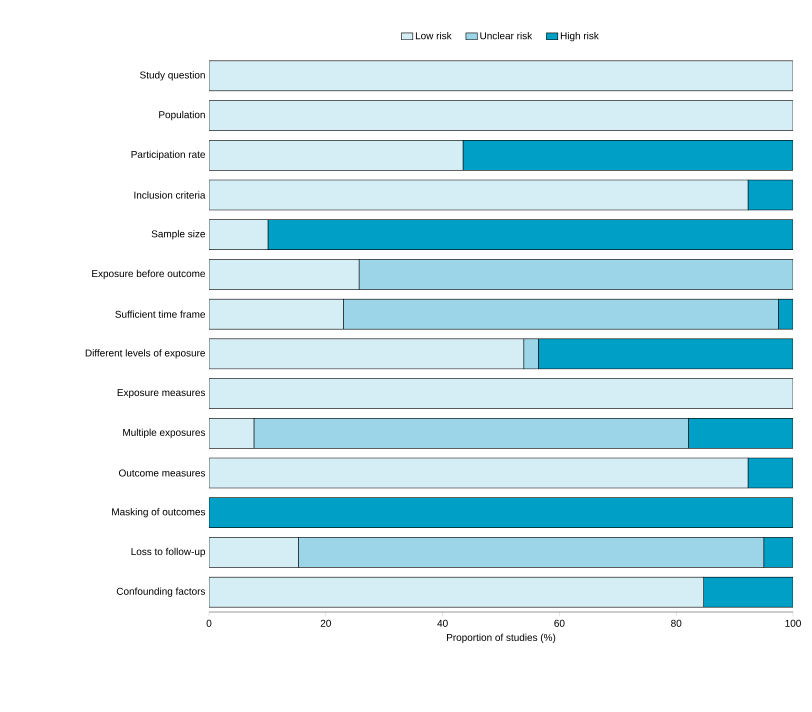 The image size is (812, 712). What do you see at coordinates (179, 235) in the screenshot?
I see `y-tick-label: Sample size` at bounding box center [179, 235].